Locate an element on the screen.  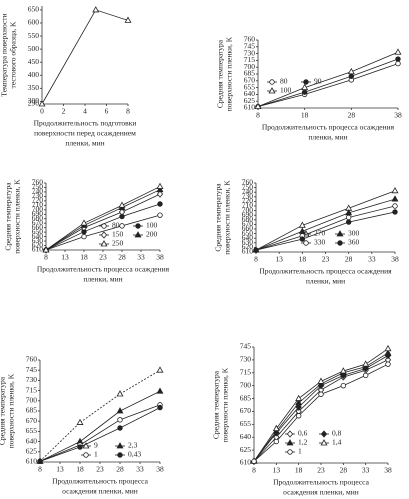
legend-label: 360 is located at coordinates (354, 242).